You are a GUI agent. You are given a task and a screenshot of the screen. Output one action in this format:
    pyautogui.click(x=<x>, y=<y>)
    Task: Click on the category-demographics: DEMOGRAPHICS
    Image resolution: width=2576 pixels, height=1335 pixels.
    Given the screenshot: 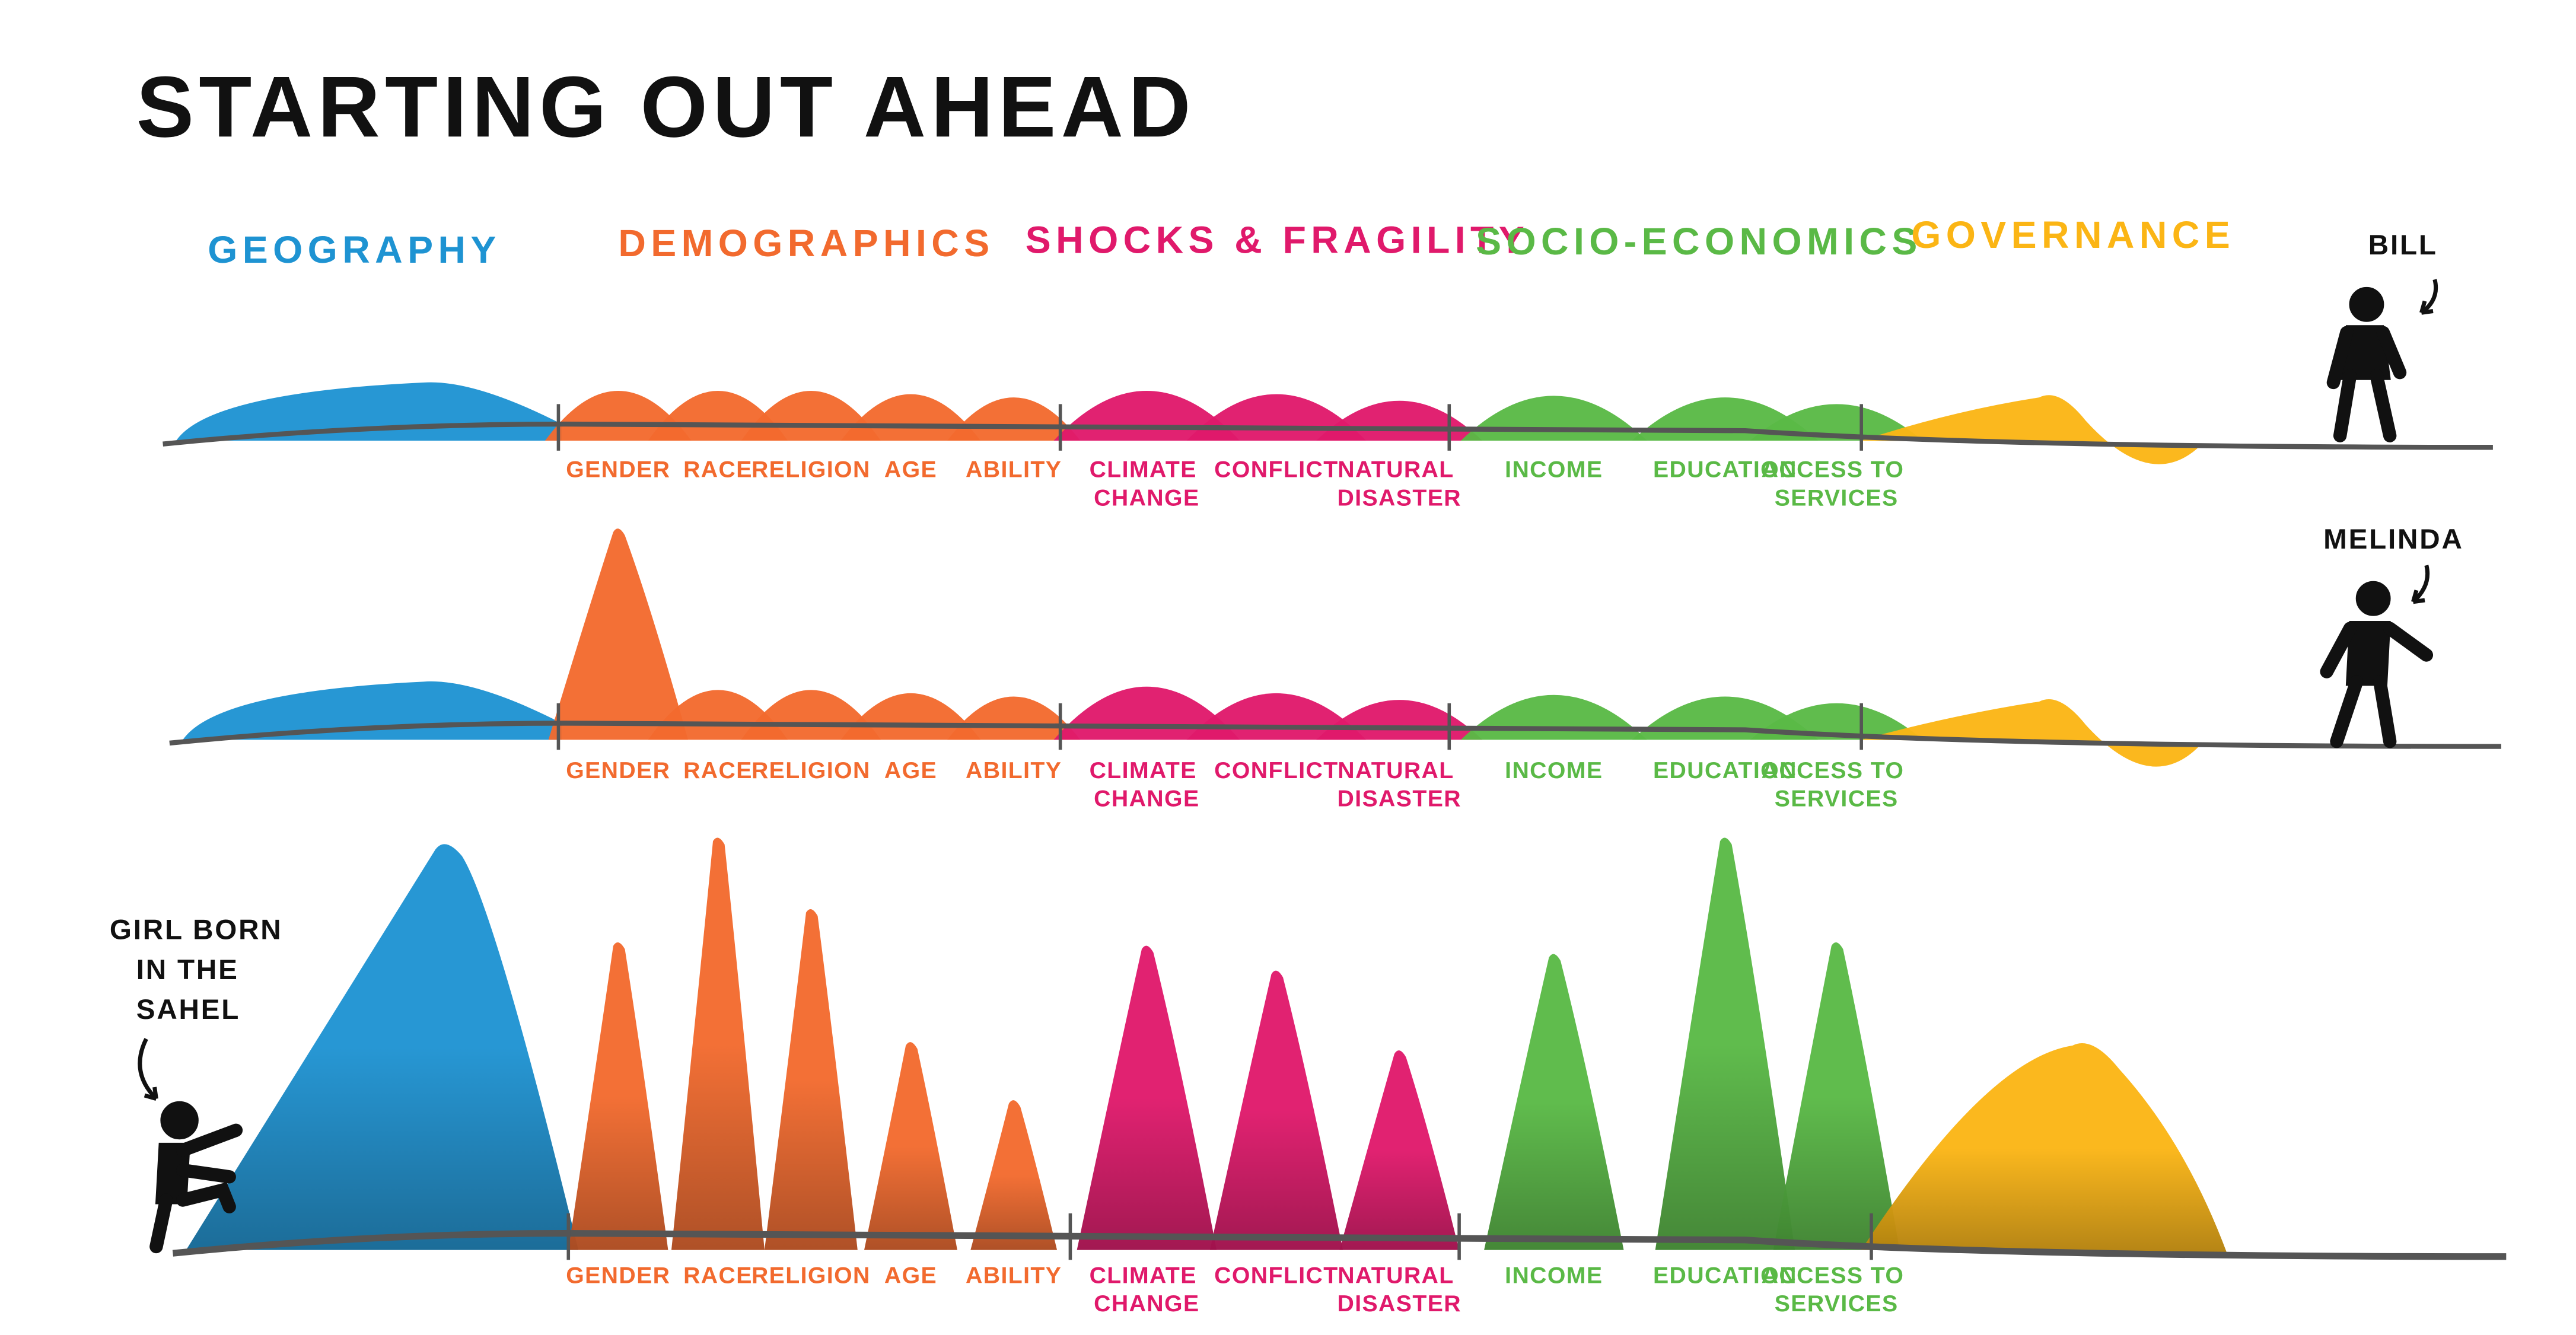 What is the action you would take?
    pyautogui.click(x=806, y=243)
    